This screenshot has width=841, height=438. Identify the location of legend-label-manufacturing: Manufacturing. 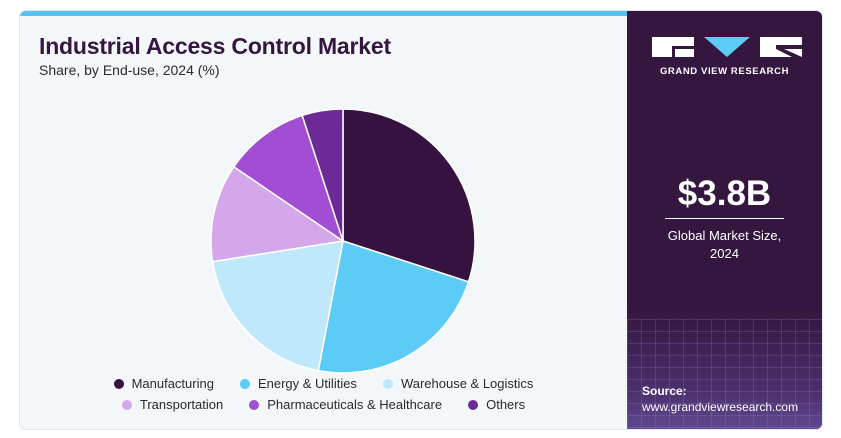
(172, 383).